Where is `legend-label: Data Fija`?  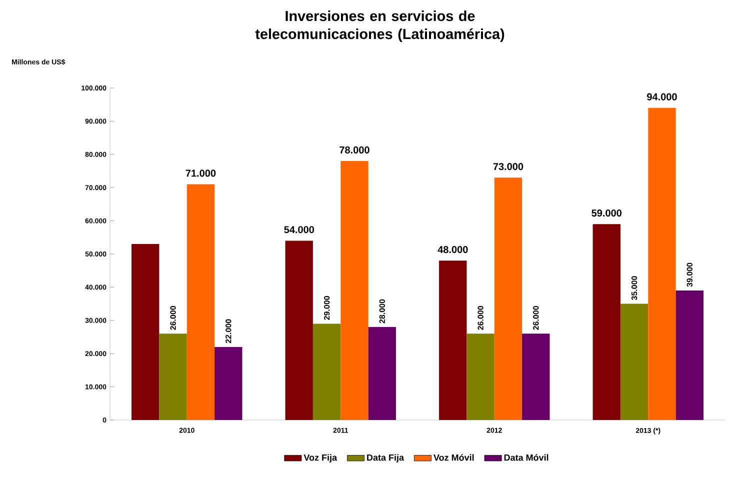 legend-label: Data Fija is located at coordinates (385, 458).